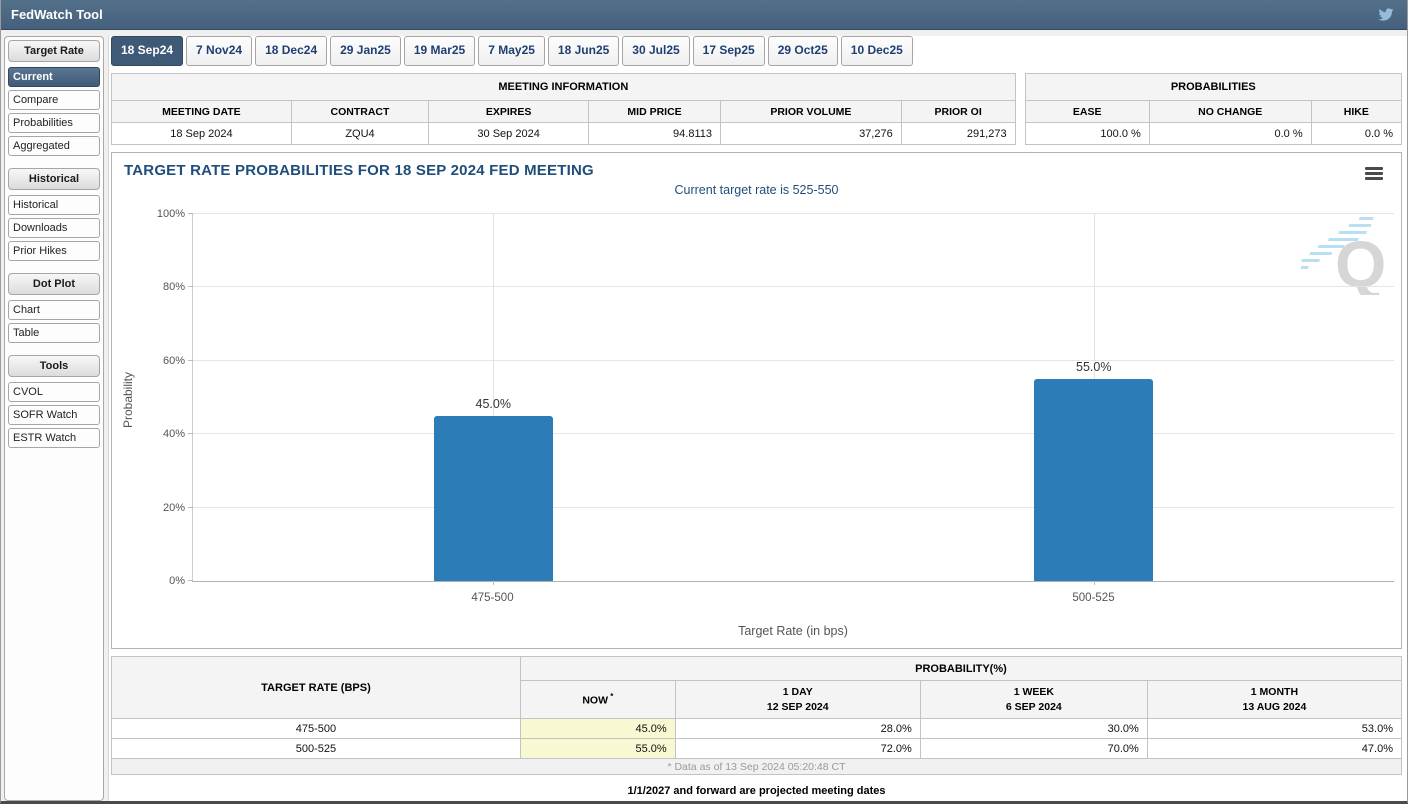 Image resolution: width=1408 pixels, height=804 pixels. Describe the element at coordinates (173, 434) in the screenshot. I see `y-tick-label-40: 40%` at that location.